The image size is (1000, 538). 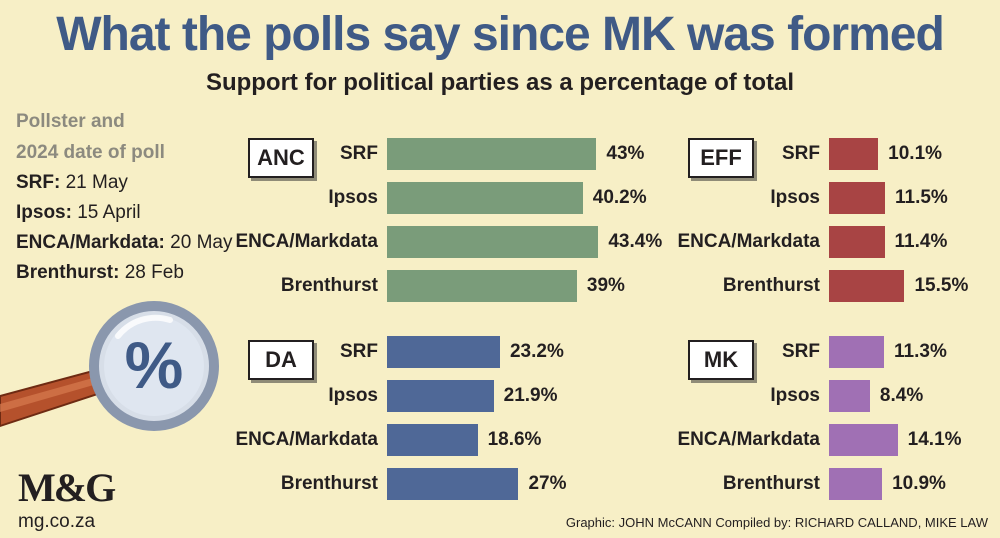 I want to click on pollster-label-da-enca-markdata: ENCA/Markdata, so click(x=306, y=439).